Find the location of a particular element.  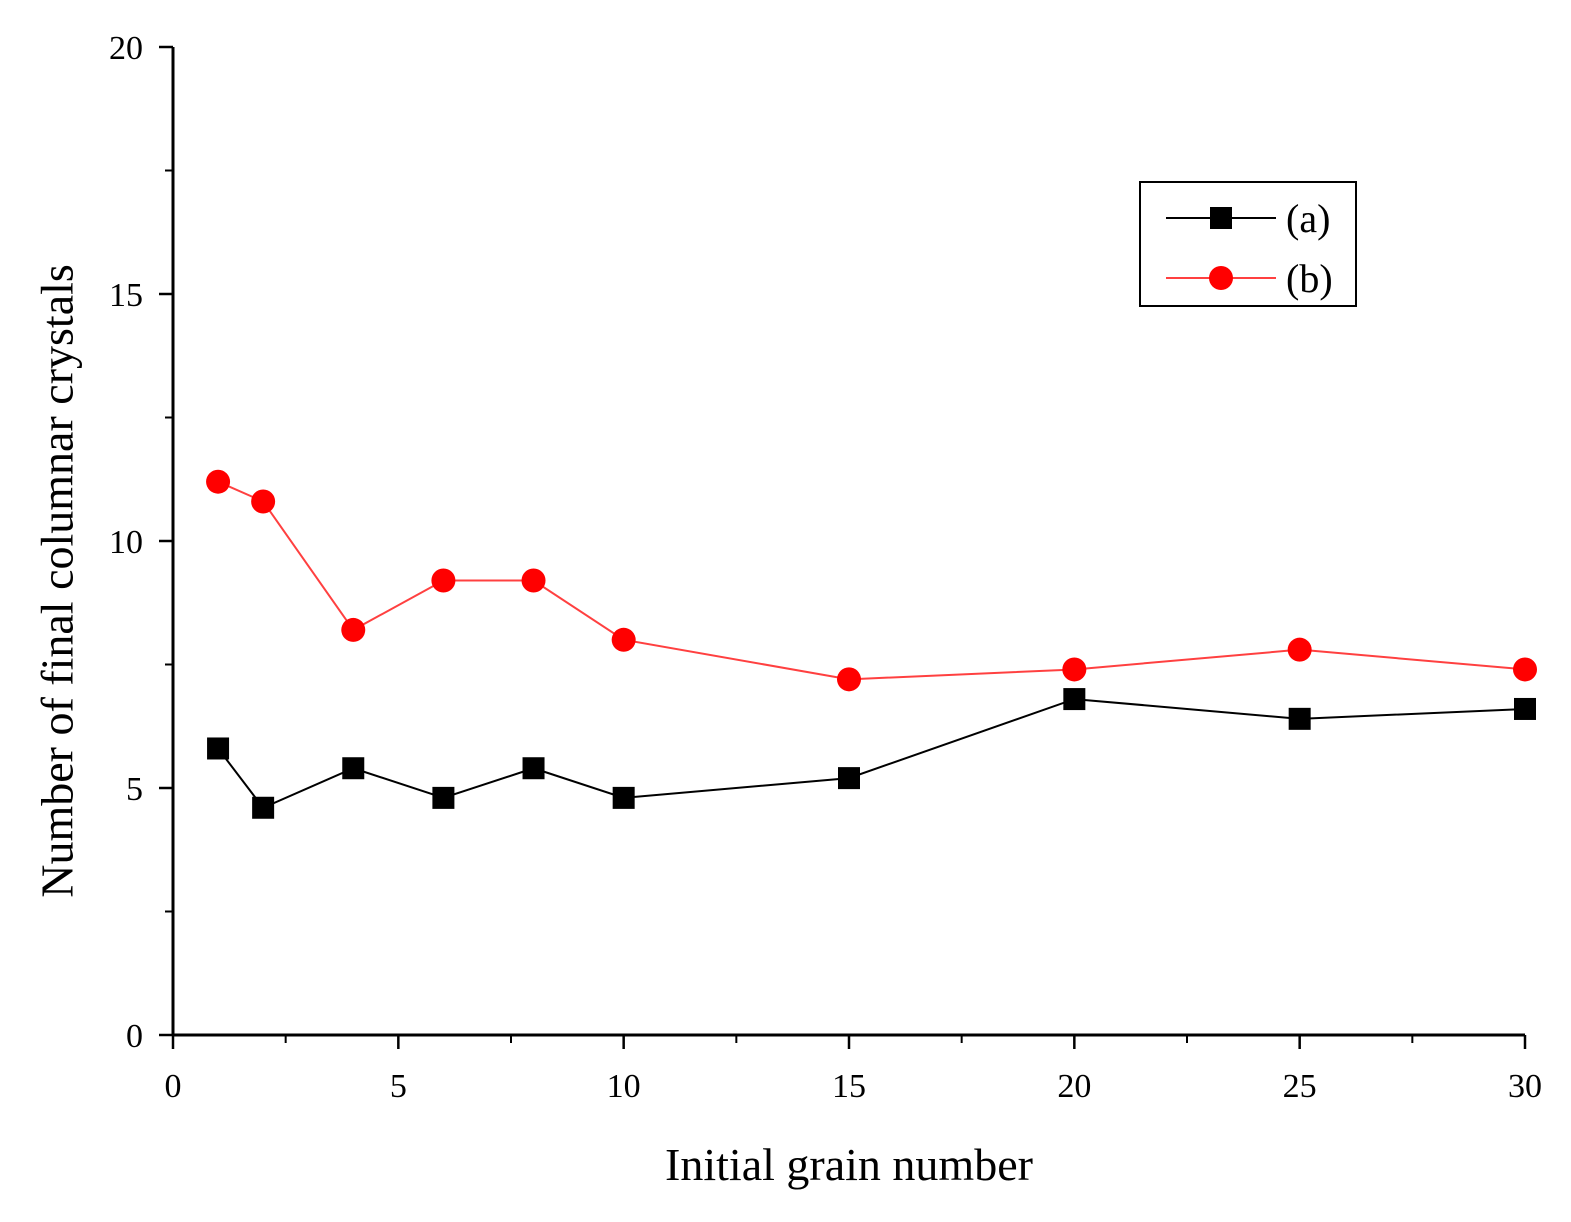

y-tick-label: 15 is located at coordinates (126, 295).